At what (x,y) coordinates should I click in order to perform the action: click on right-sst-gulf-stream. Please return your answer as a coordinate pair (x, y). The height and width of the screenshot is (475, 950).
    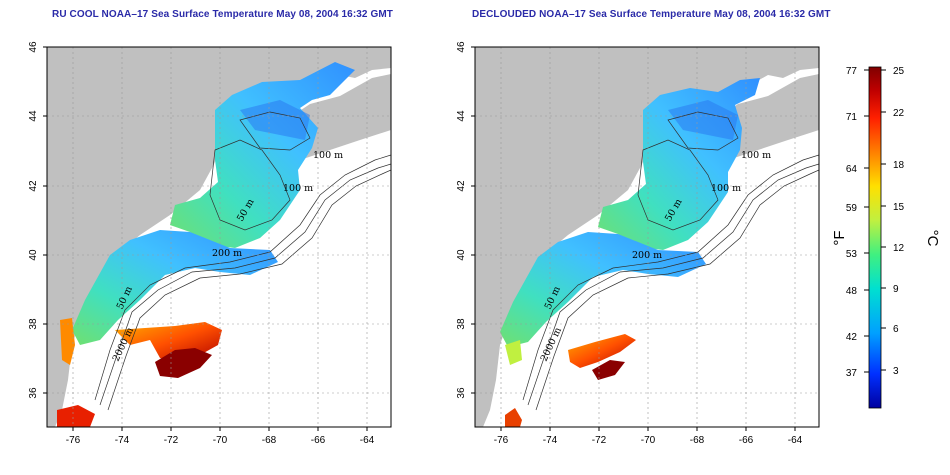
    Looking at the image, I should click on (602, 351).